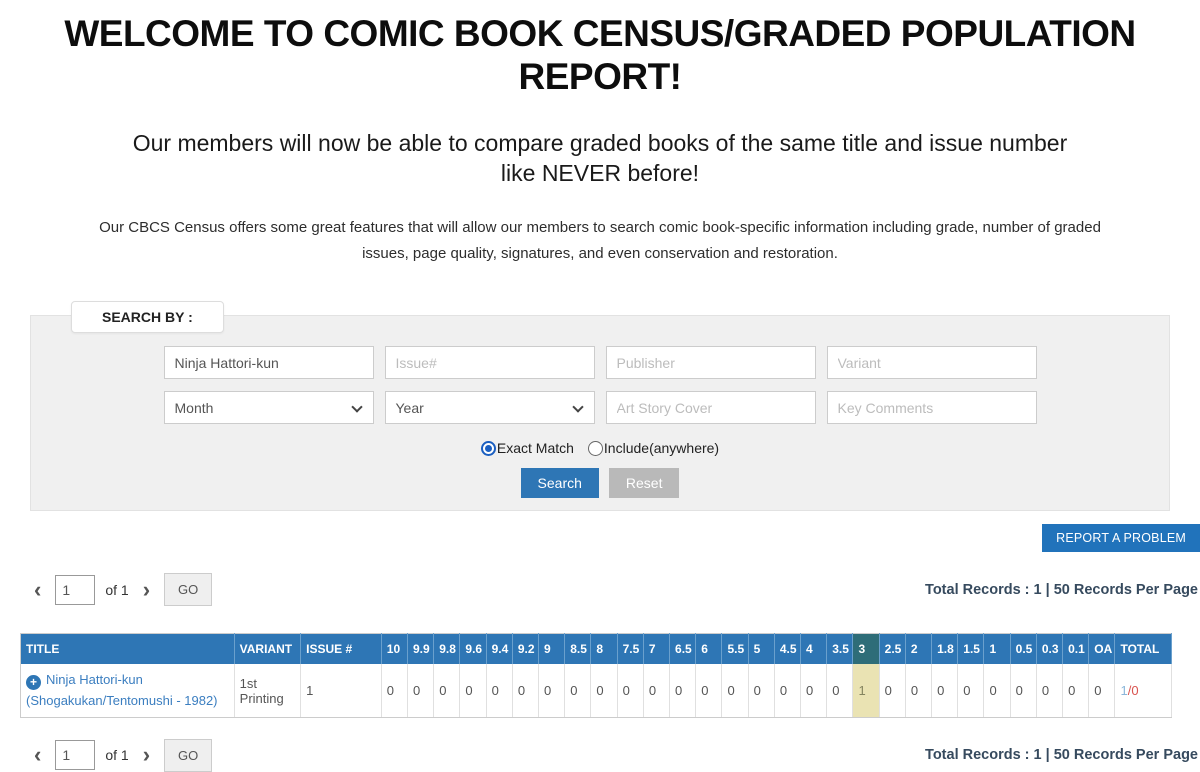  Describe the element at coordinates (814, 649) in the screenshot. I see `column-header: 4` at that location.